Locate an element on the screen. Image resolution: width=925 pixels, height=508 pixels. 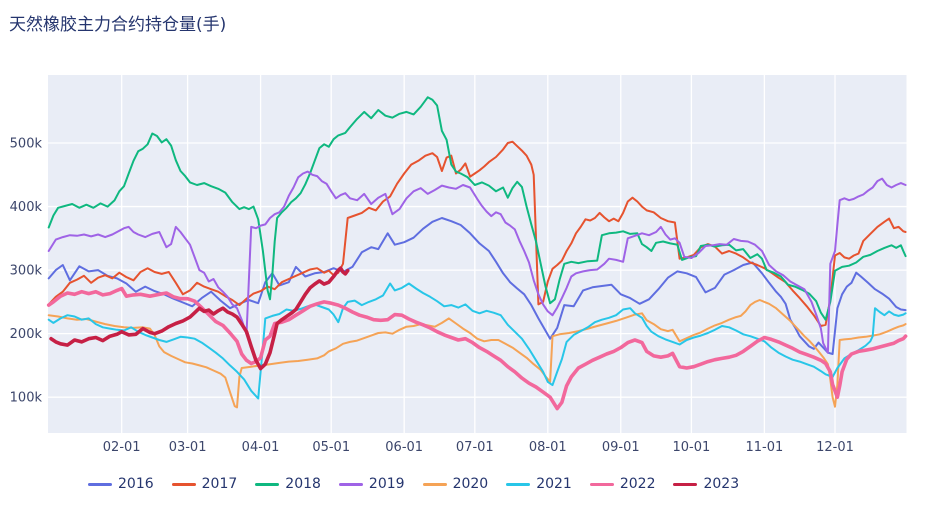
legend-item-2021: 2021 is located at coordinates (539, 484).